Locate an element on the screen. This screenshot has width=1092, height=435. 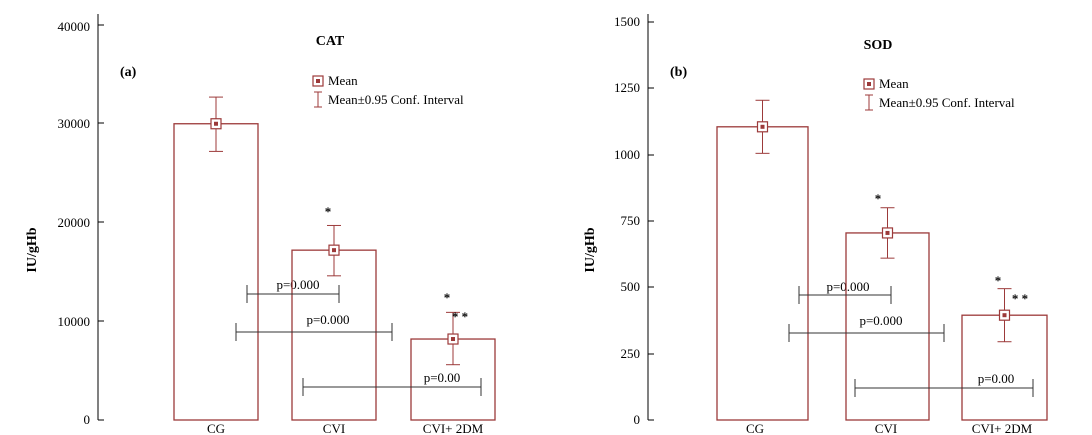
chart-title: CAT is located at coordinates (330, 41).